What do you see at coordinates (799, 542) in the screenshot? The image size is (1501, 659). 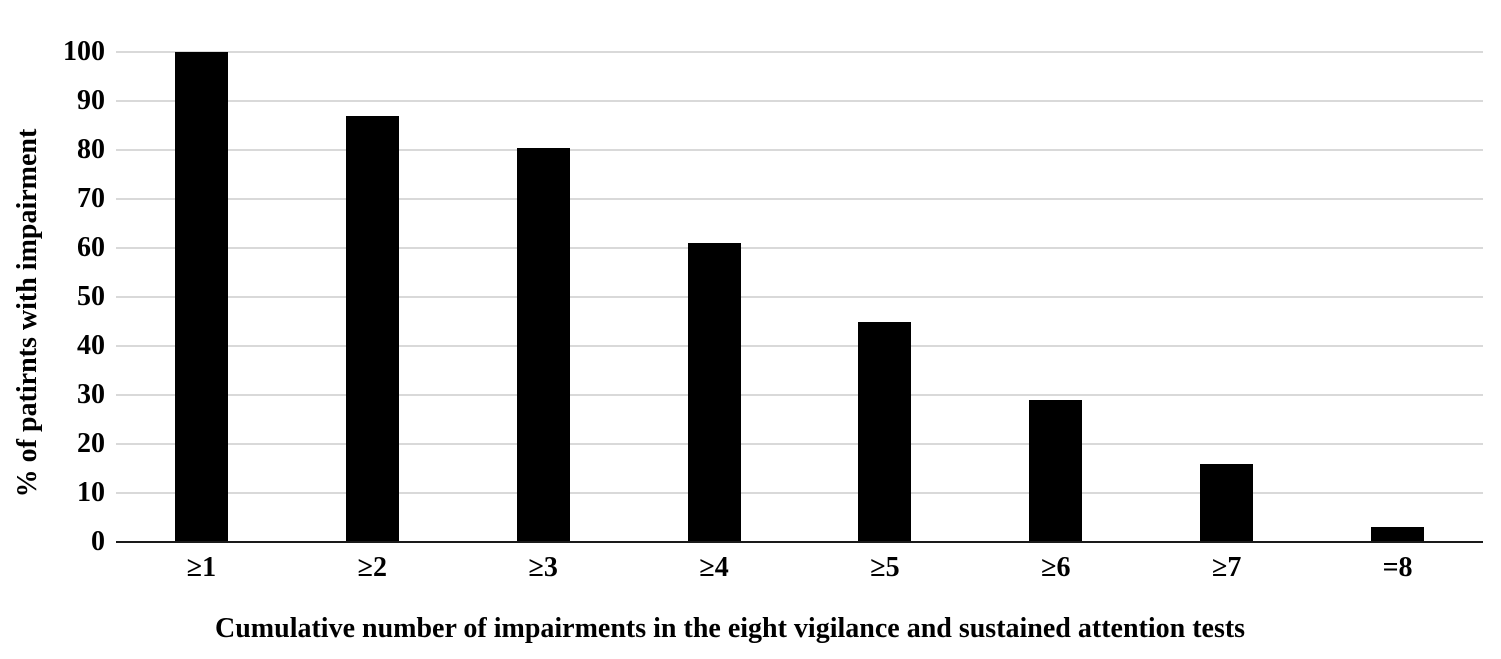 I see `x-axis-line` at bounding box center [799, 542].